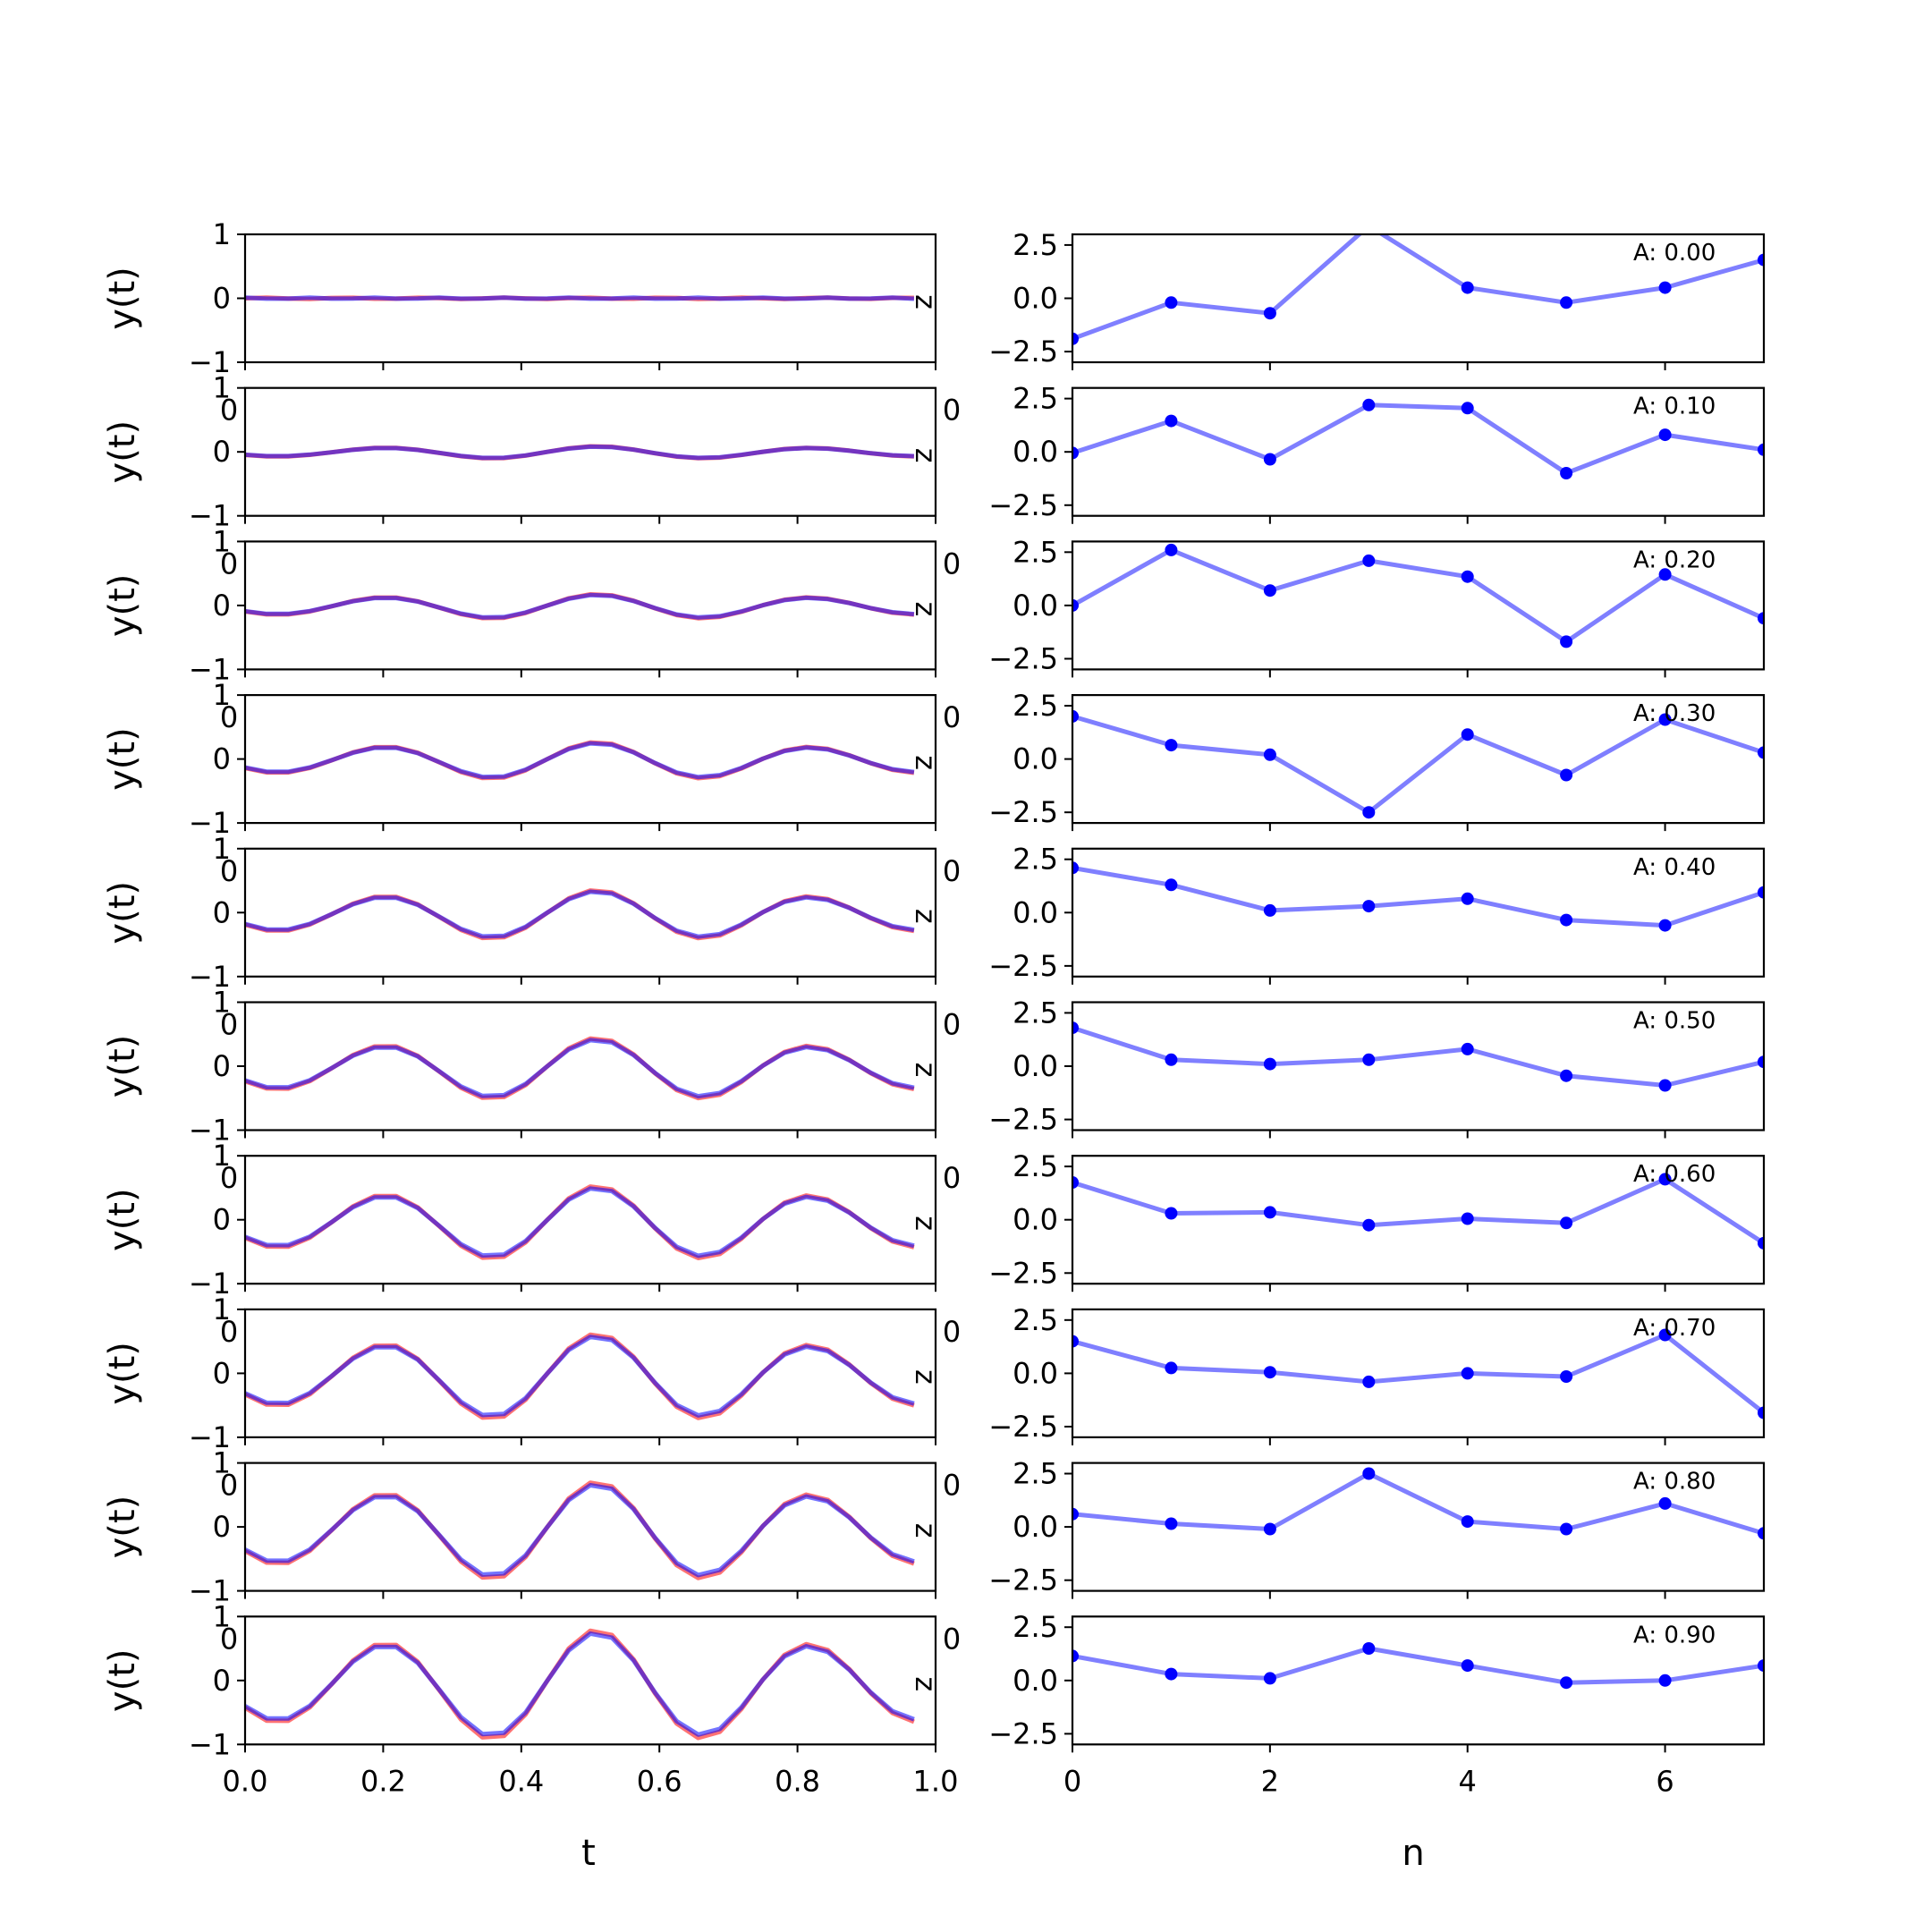 This screenshot has width=1932, height=1932. What do you see at coordinates (1674, 713) in the screenshot?
I see `amplitude-annotation: A: 0.30` at bounding box center [1674, 713].